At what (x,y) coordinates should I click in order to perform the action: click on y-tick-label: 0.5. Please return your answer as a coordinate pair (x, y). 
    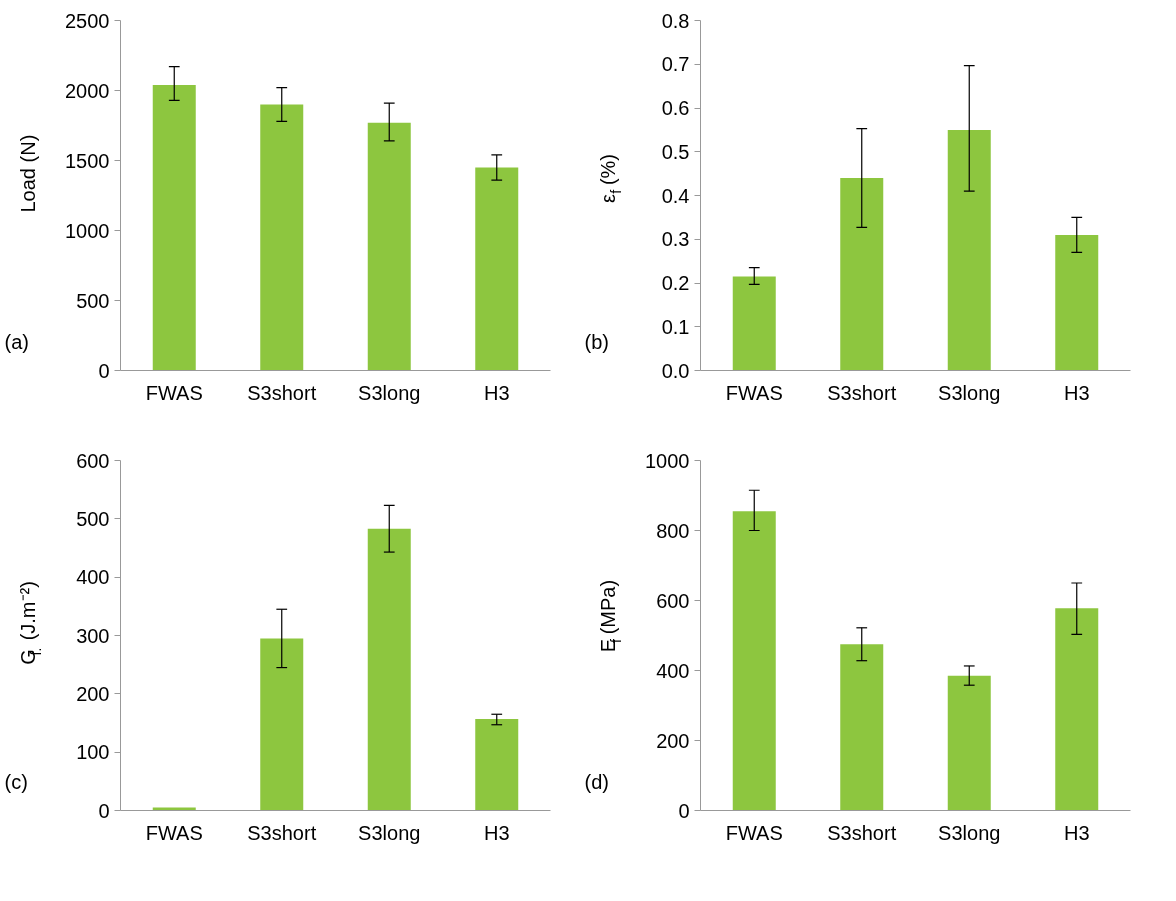
    Looking at the image, I should click on (675, 151).